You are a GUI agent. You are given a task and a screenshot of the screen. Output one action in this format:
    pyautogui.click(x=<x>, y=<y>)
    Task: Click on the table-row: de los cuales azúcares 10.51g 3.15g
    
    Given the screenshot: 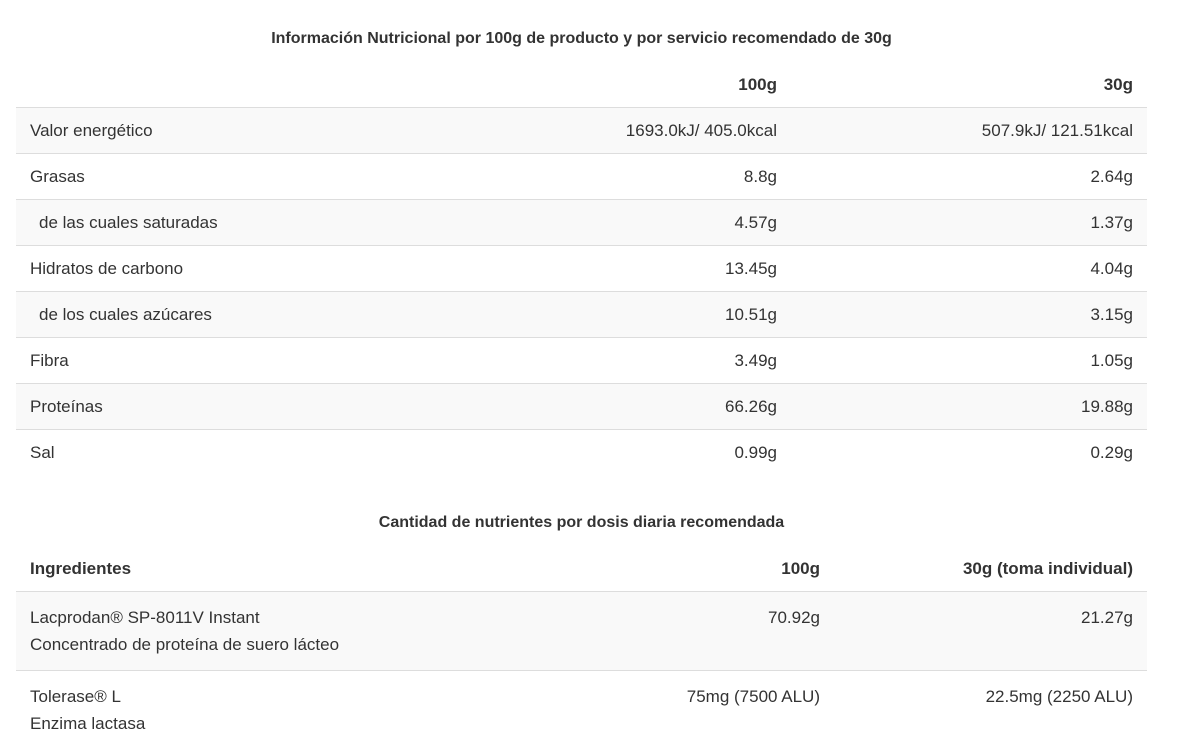 What is the action you would take?
    pyautogui.click(x=581, y=314)
    